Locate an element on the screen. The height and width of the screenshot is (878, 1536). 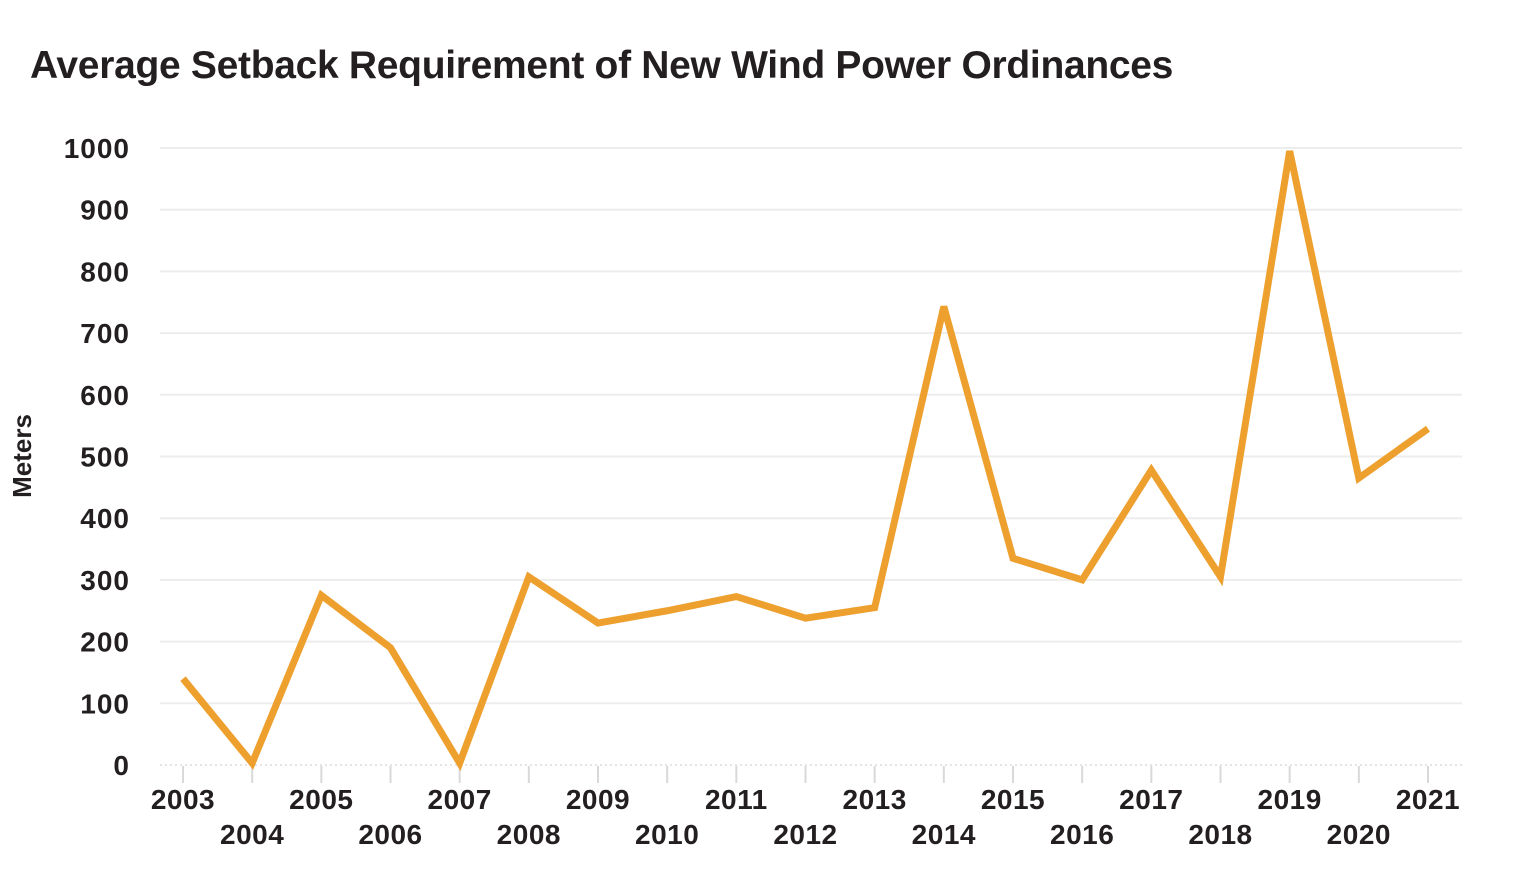
x-tick-label: 2012 is located at coordinates (805, 834).